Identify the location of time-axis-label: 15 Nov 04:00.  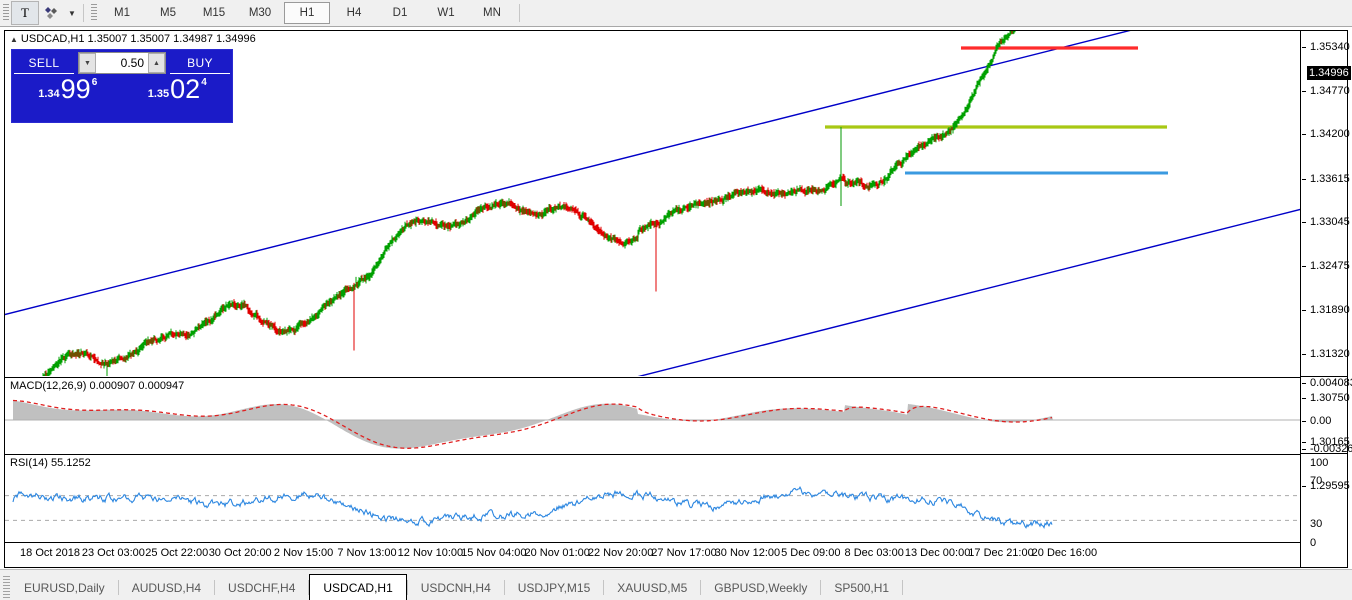
(494, 553).